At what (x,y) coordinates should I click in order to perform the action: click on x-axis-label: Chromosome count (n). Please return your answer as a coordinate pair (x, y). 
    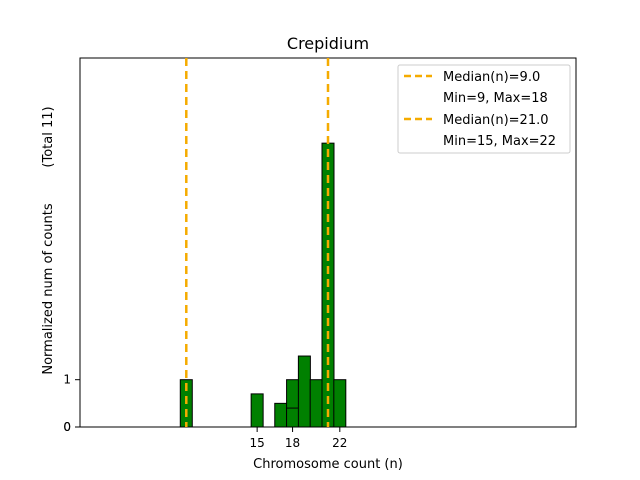
    Looking at the image, I should click on (328, 464).